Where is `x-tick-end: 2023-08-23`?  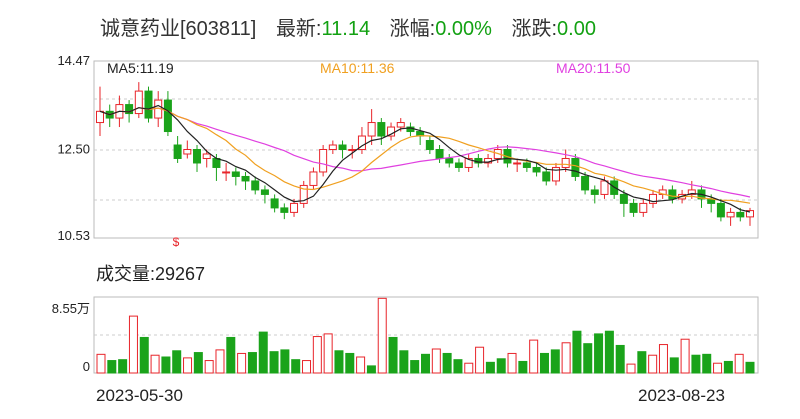
x-tick-end: 2023-08-23 is located at coordinates (681, 395).